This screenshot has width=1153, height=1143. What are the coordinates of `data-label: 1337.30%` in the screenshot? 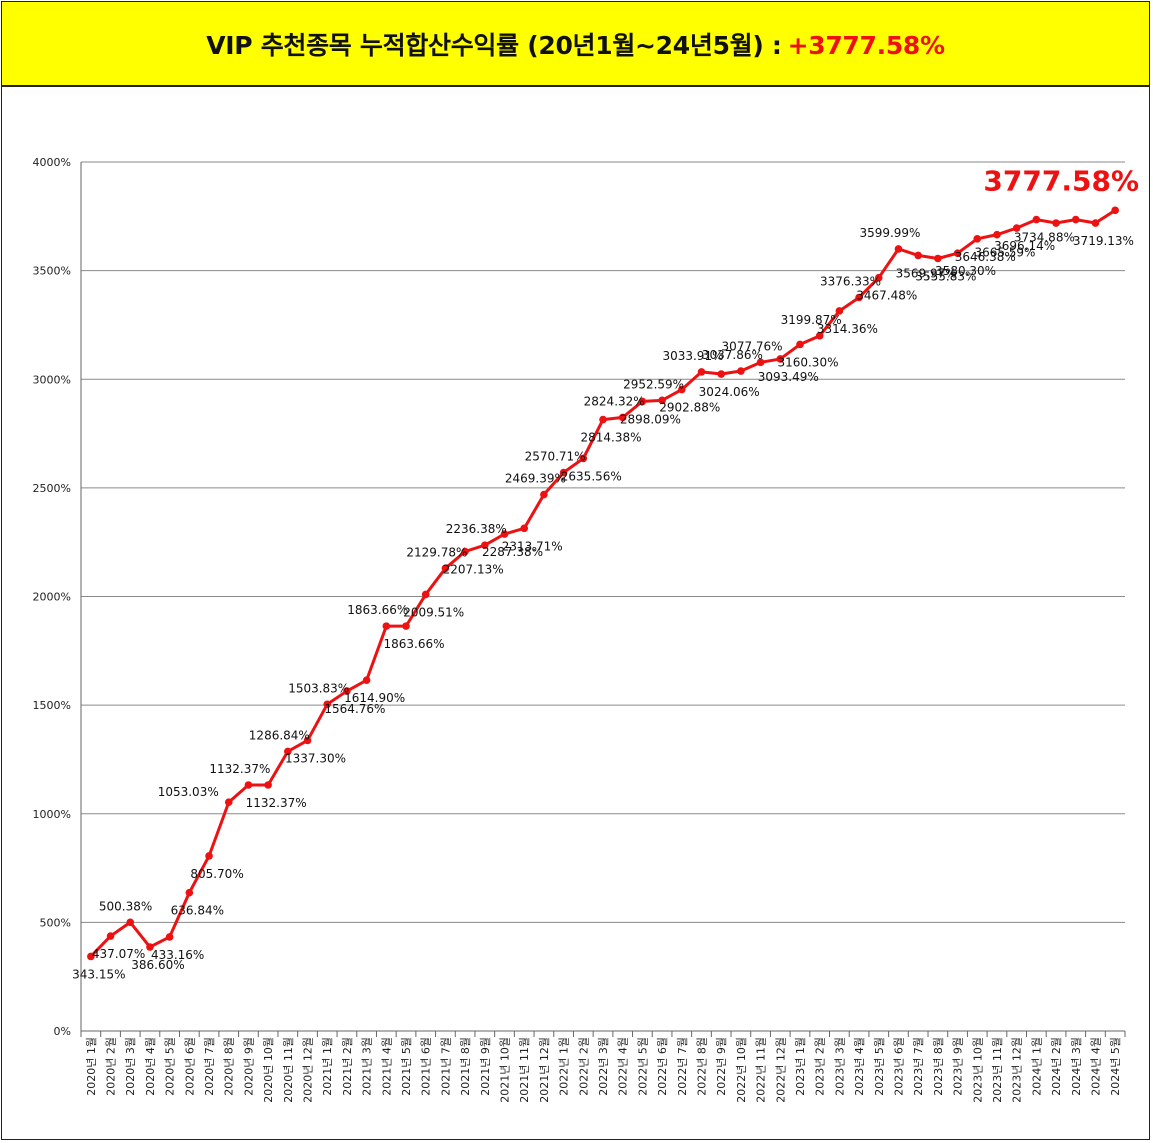 It's located at (315, 758).